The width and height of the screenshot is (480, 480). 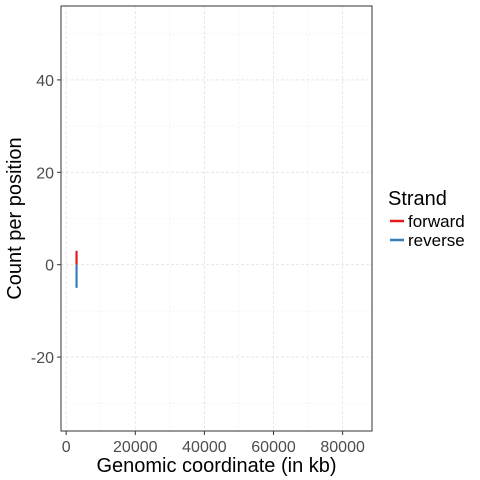 What do you see at coordinates (417, 199) in the screenshot?
I see `legend-title: Strand` at bounding box center [417, 199].